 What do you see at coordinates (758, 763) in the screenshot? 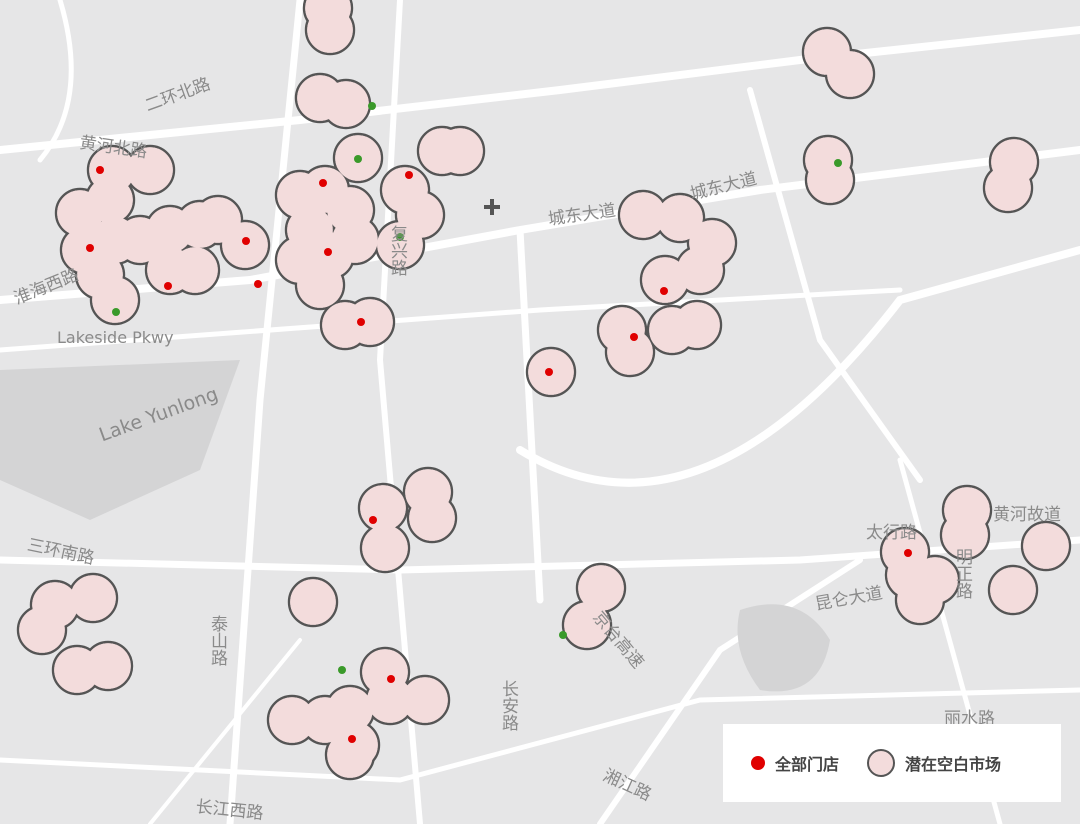
I see `store-dot-icon` at bounding box center [758, 763].